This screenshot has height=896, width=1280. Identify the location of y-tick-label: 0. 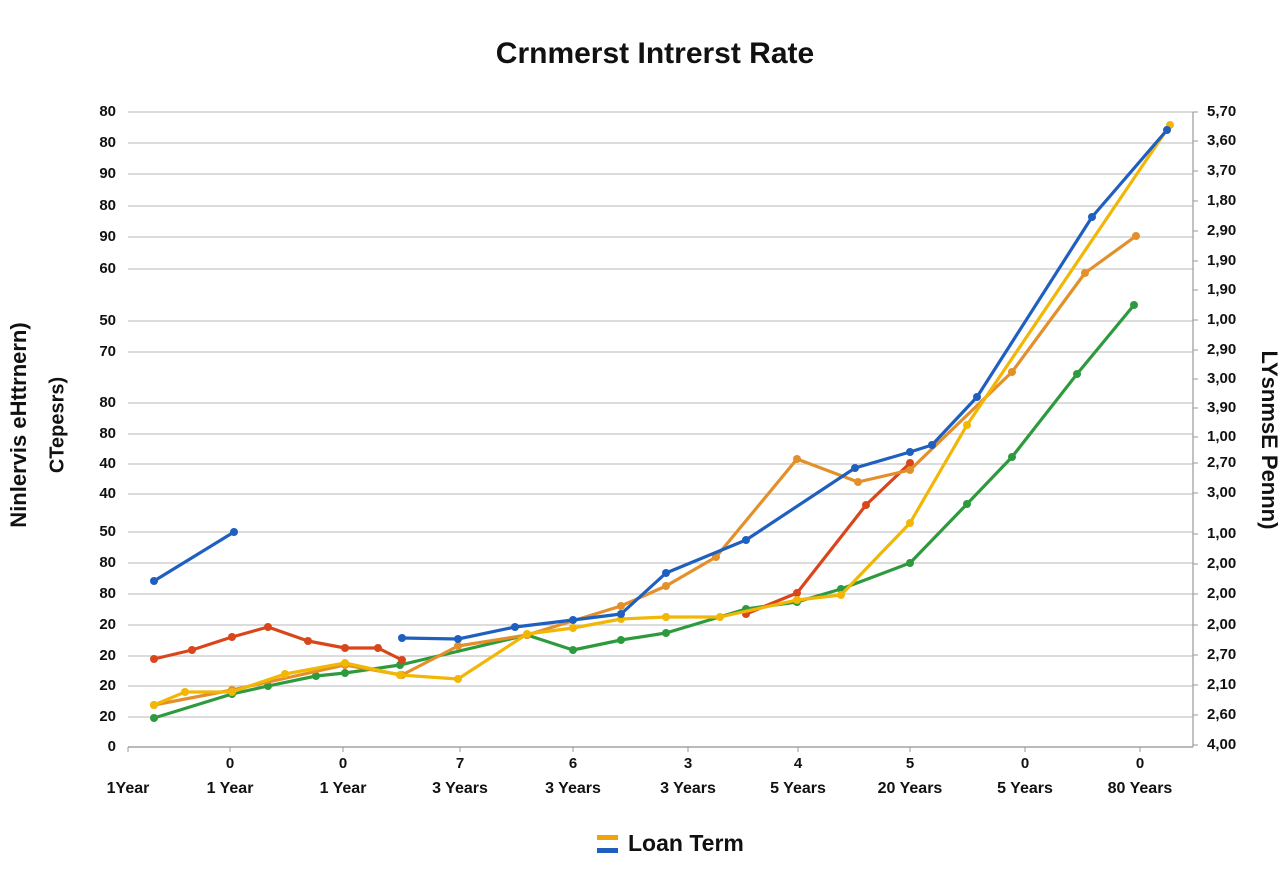
(112, 746).